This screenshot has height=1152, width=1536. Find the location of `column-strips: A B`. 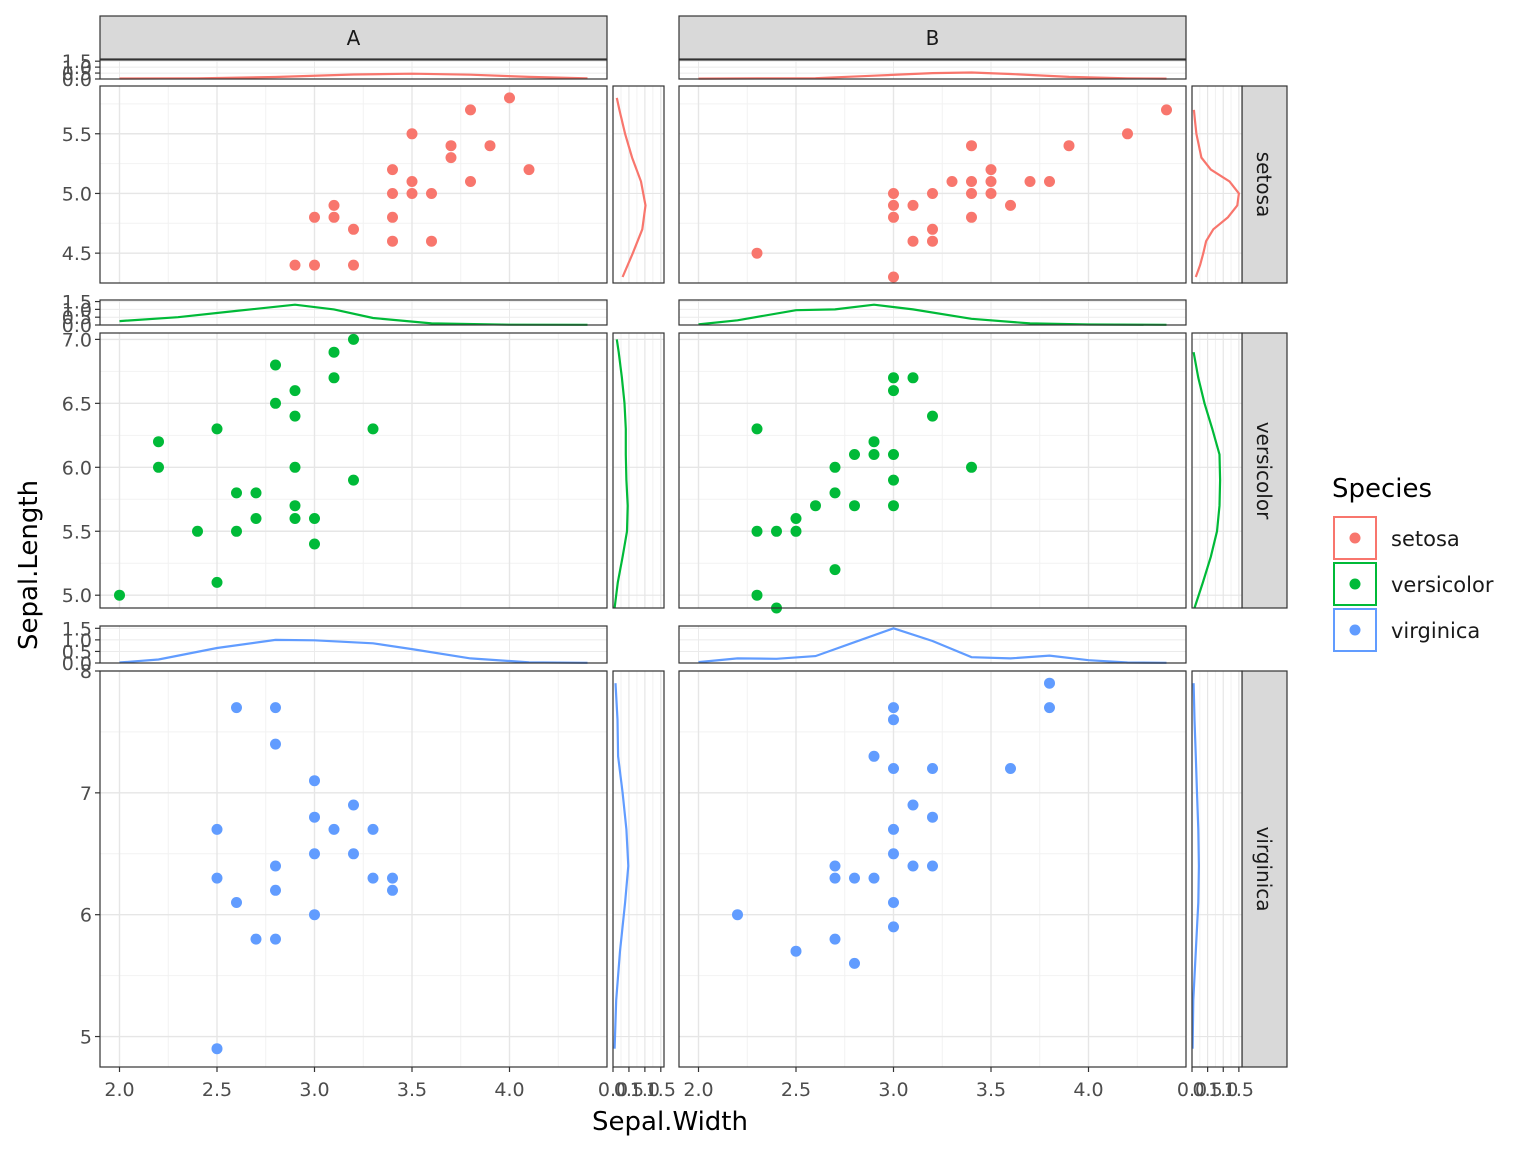

column-strips: A B is located at coordinates (643, 37).